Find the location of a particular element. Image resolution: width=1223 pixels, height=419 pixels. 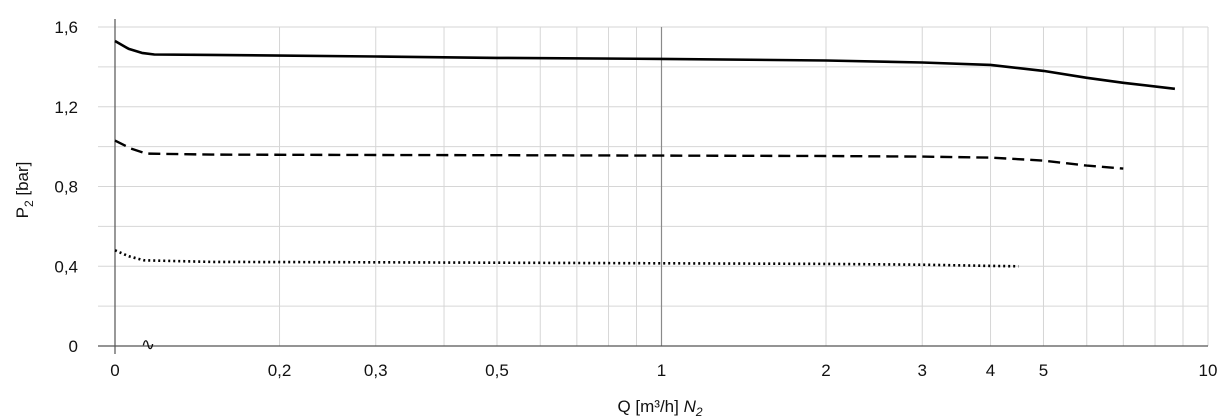

x-axis-title: Q [m³/h] N2 is located at coordinates (659, 408).